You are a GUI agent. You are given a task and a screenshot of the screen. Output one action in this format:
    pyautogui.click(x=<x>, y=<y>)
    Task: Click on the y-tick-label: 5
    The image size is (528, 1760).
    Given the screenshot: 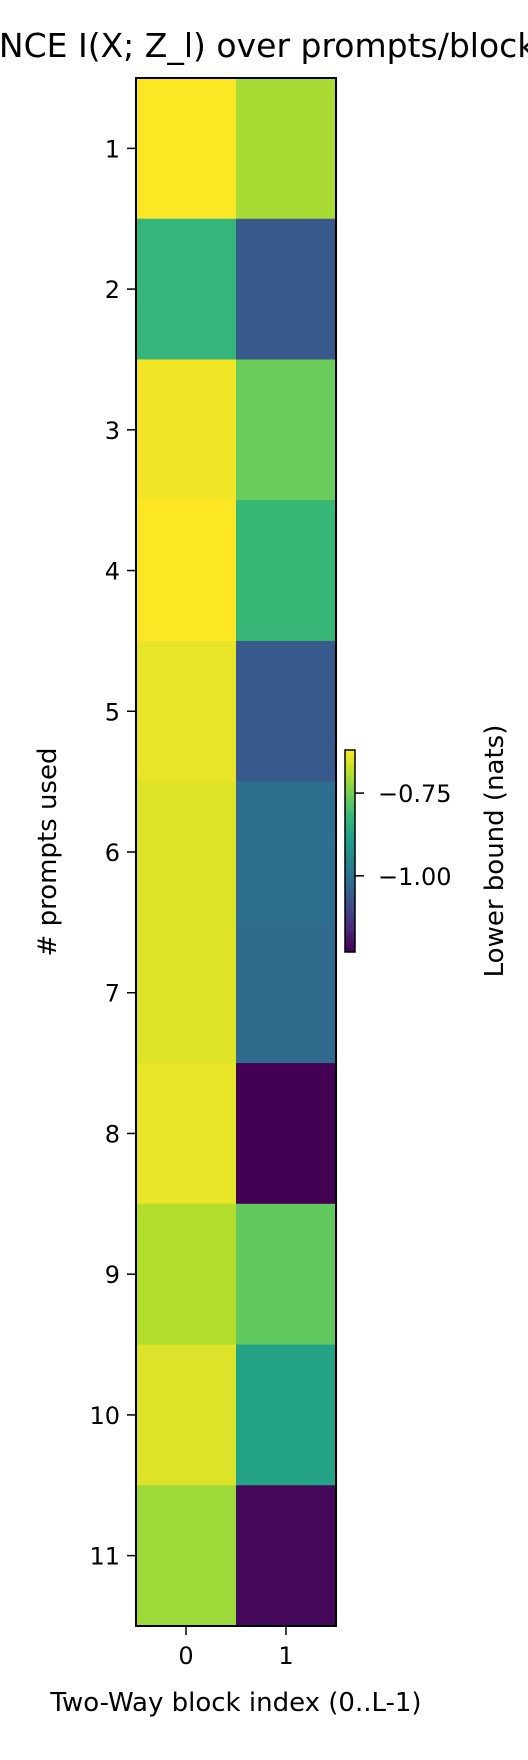 What is the action you would take?
    pyautogui.click(x=112, y=712)
    